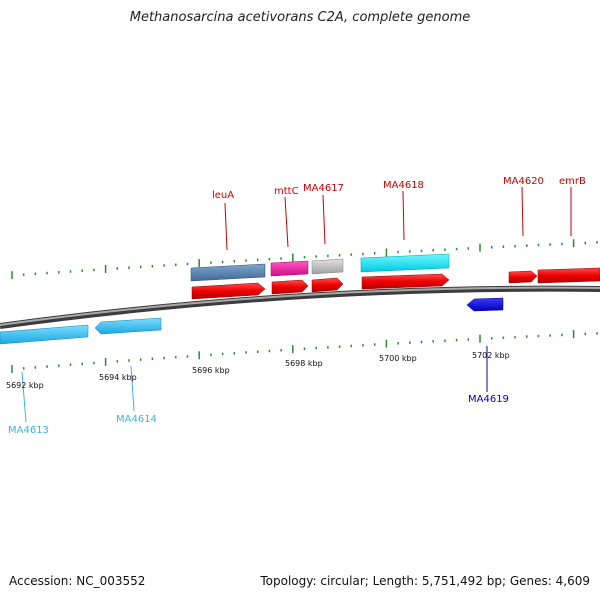  What do you see at coordinates (211, 370) in the screenshot?
I see `scale-tick-label: 5696 kbp` at bounding box center [211, 370].